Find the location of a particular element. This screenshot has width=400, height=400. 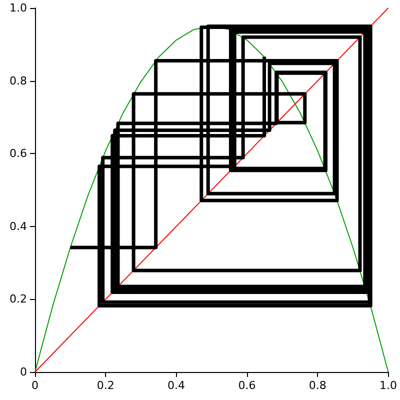

y-tick-label: 0 is located at coordinates (23, 372).